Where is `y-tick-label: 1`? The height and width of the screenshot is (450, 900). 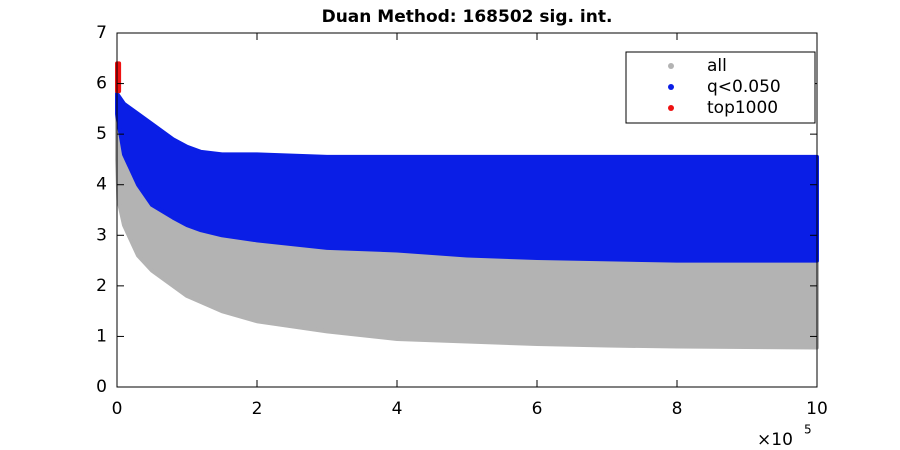
y-tick-label: 1 is located at coordinates (101, 336).